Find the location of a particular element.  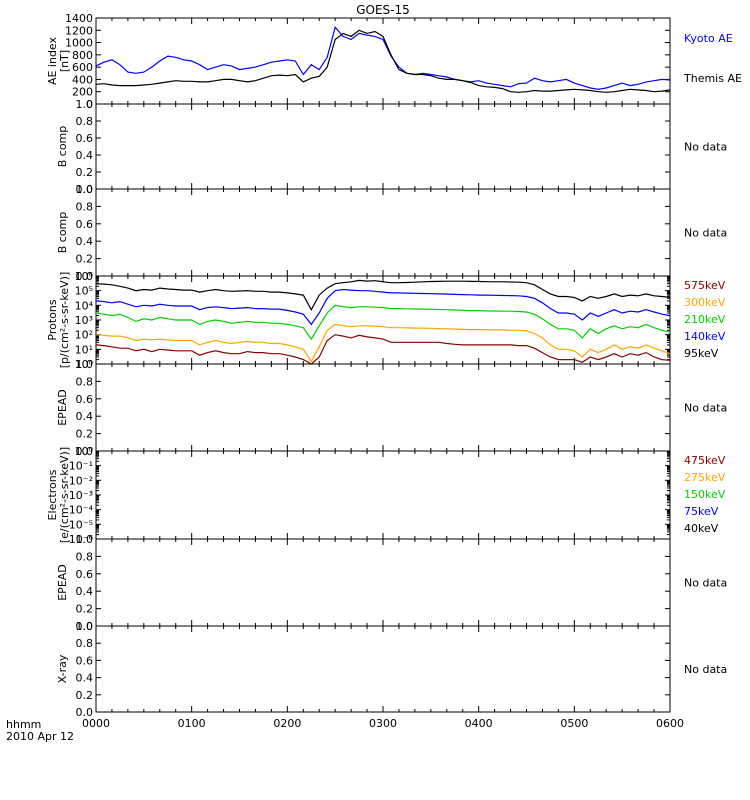

series-ae-index-kyoto-ae is located at coordinates (383, 57).